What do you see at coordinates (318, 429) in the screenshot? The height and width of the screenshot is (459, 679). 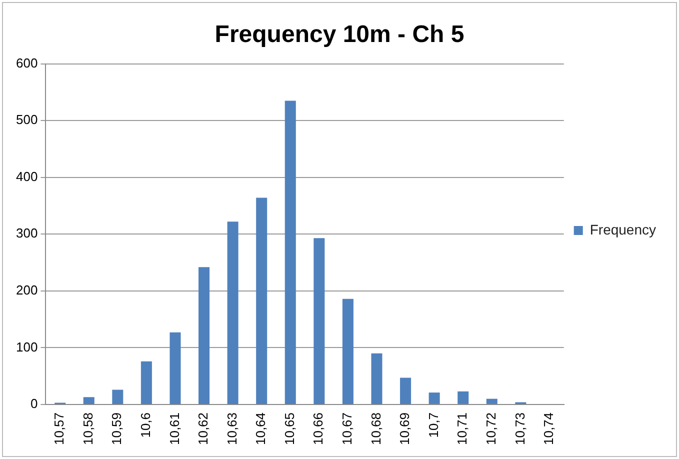 I see `x-tick-label: 10,66` at bounding box center [318, 429].